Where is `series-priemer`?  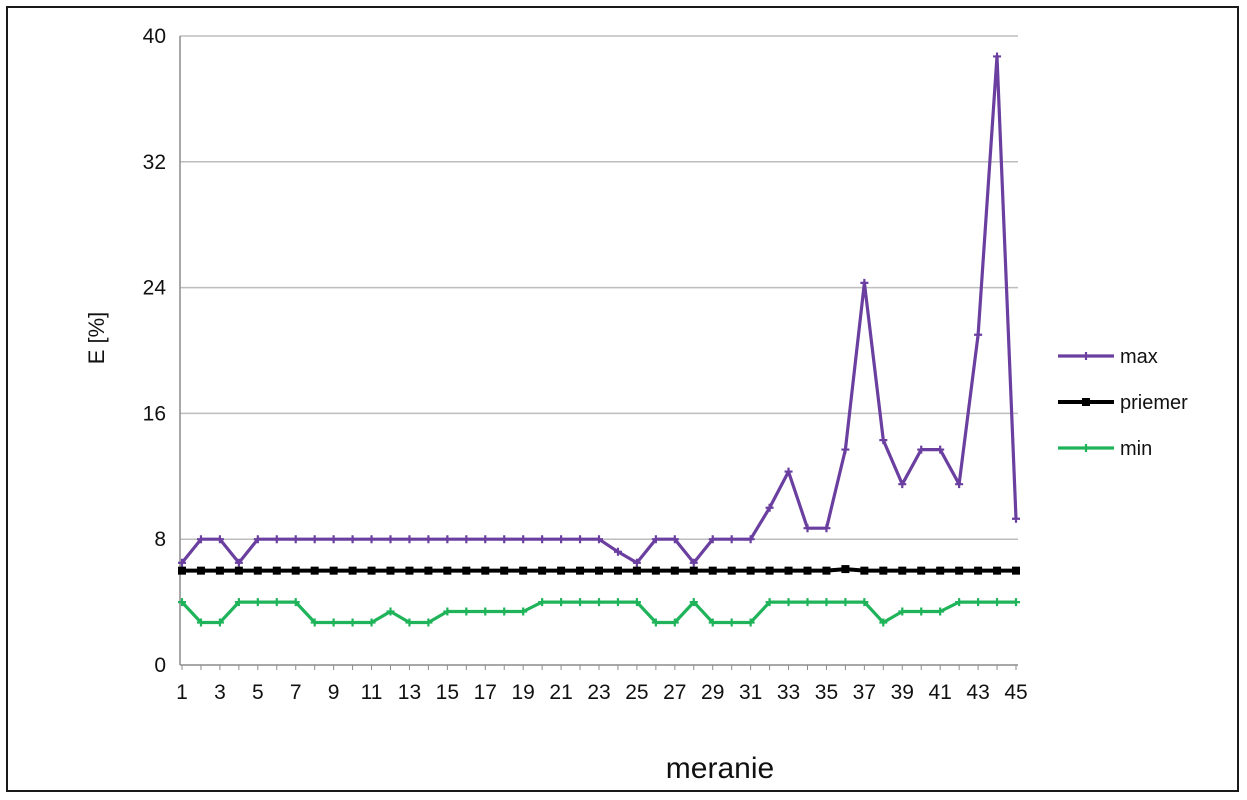
series-priemer is located at coordinates (599, 570).